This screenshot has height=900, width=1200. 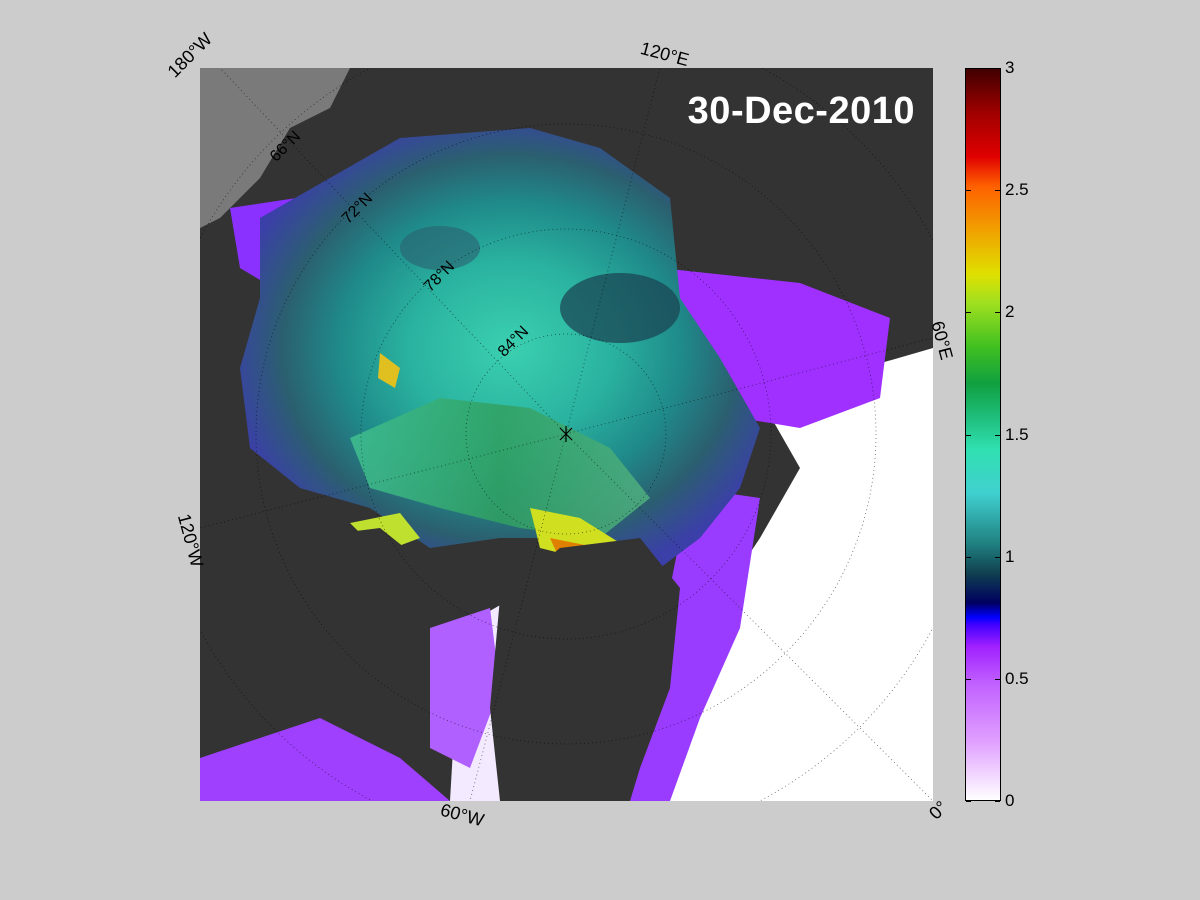 I want to click on colorbar-tick-0-5: 0.5, so click(x=1017, y=678).